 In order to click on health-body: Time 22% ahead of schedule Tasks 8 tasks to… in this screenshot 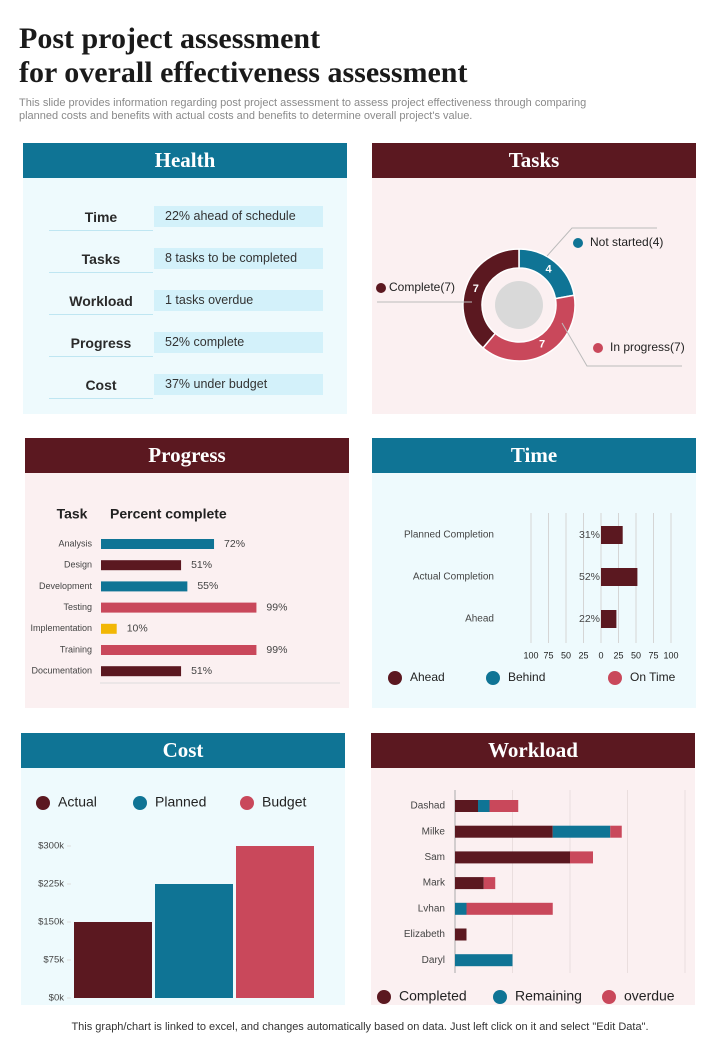, I will do `click(185, 296)`.